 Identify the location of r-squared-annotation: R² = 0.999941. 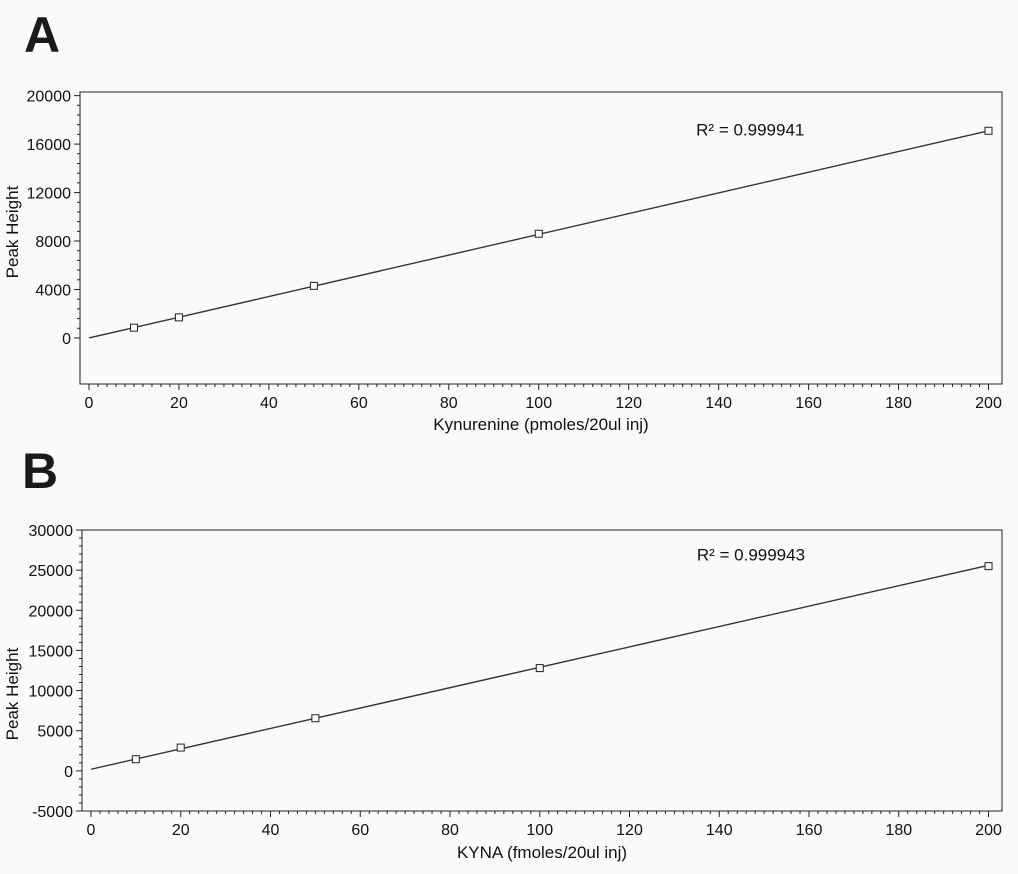
(750, 130).